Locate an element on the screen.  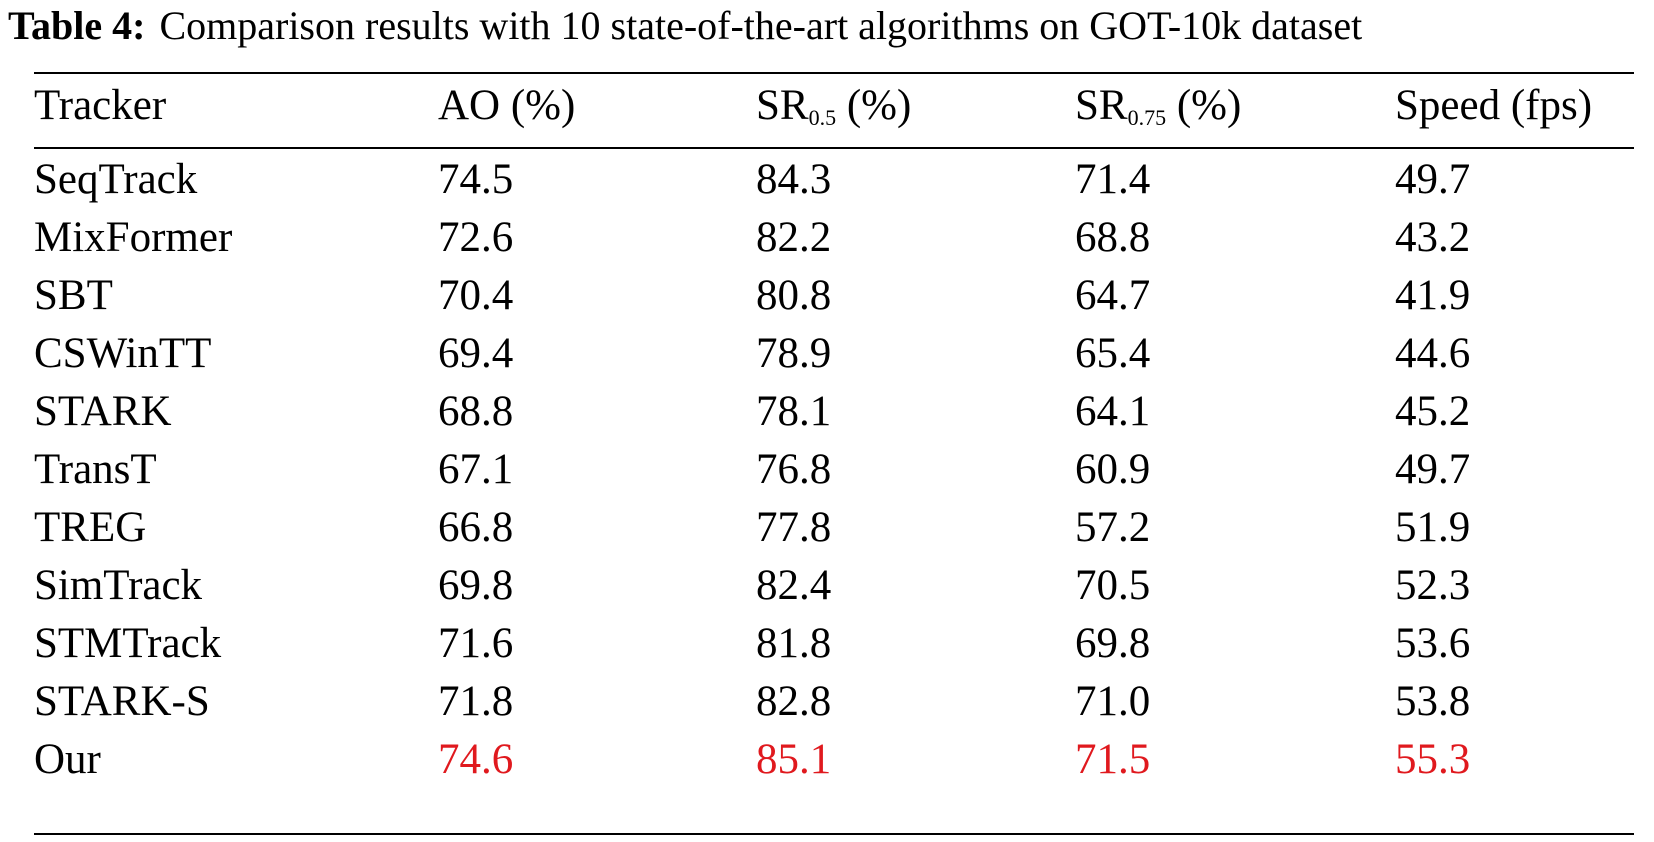
table-row: TREG 66.8 77.8 57.2 51.9 is located at coordinates (827, 528).